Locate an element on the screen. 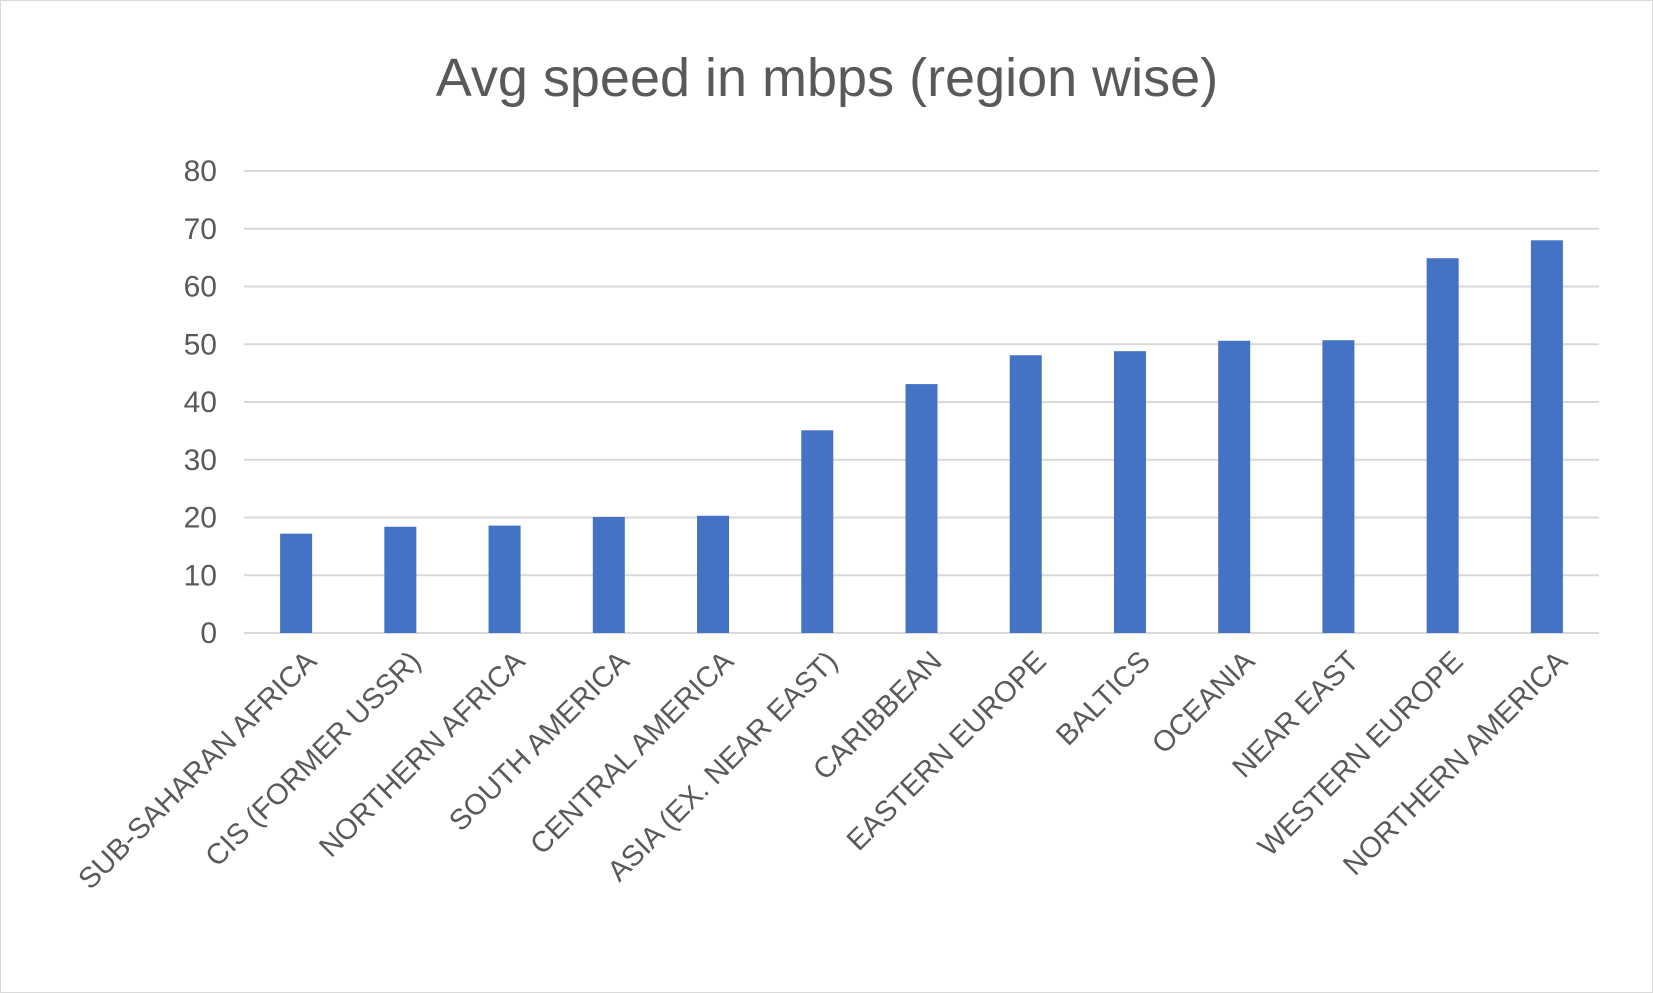 The width and height of the screenshot is (1653, 993). bar-western-europe is located at coordinates (1442, 445).